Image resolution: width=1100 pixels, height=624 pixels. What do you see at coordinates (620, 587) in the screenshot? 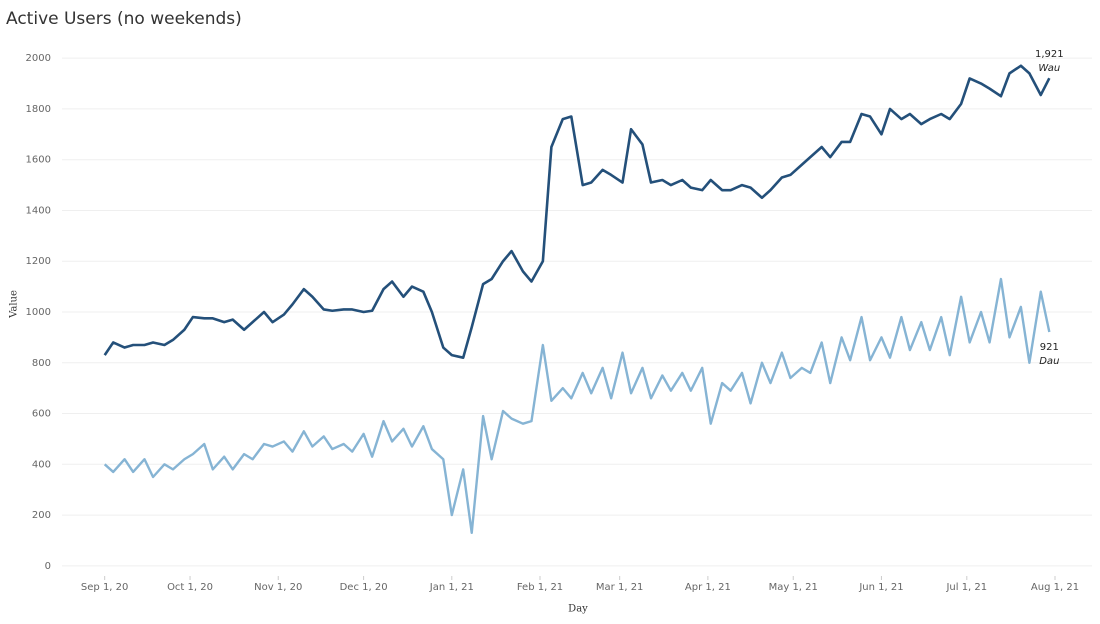
I see `x-tick-label: Mar 1, 21` at bounding box center [620, 587].